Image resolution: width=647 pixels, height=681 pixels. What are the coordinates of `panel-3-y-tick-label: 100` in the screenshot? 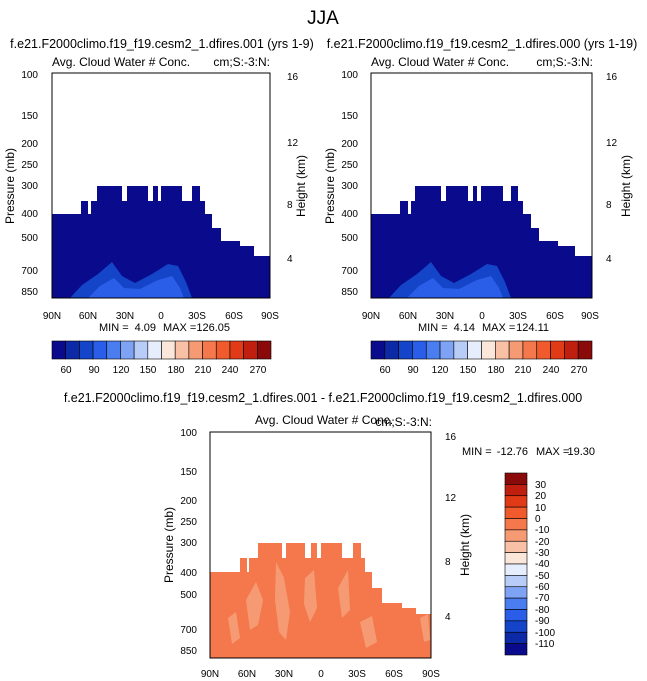 It's located at (188, 433).